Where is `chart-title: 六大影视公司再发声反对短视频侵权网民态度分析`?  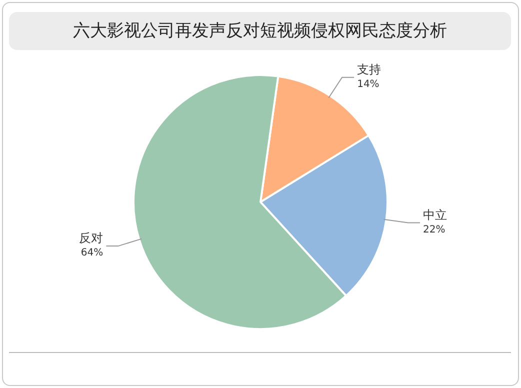 chart-title: 六大影视公司再发声反对短视频侵权网民态度分析 is located at coordinates (260, 31).